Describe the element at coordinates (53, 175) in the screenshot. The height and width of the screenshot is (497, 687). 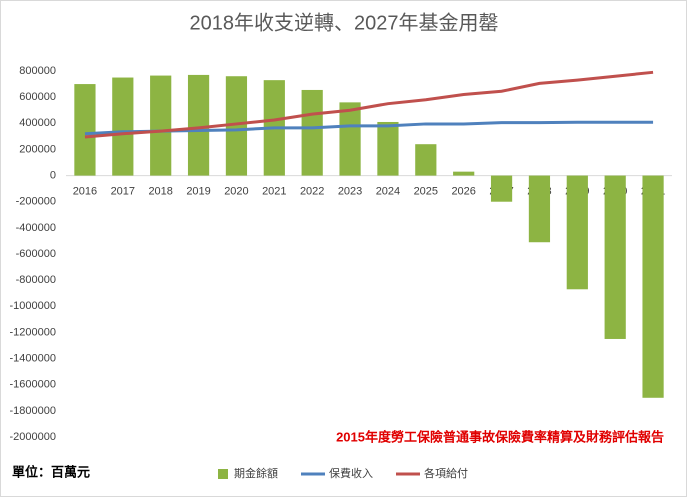
I see `y-tick-label: 0` at that location.